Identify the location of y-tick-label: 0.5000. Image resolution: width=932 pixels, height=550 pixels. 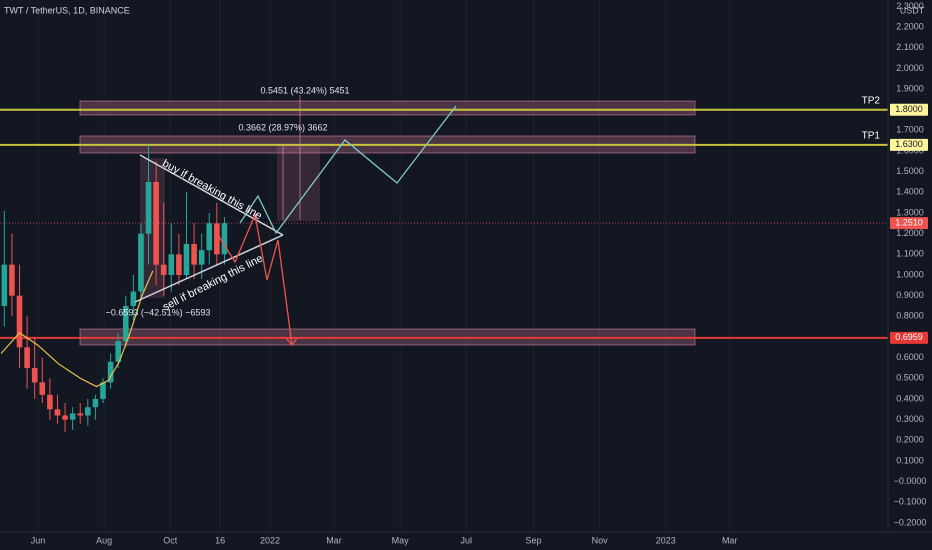
(910, 378).